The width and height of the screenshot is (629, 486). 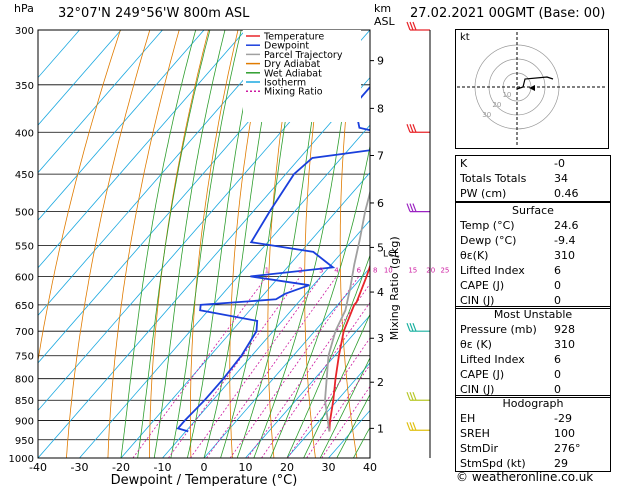 What do you see at coordinates (375, 270) in the screenshot?
I see `mixing-ratio-label: 8` at bounding box center [375, 270].